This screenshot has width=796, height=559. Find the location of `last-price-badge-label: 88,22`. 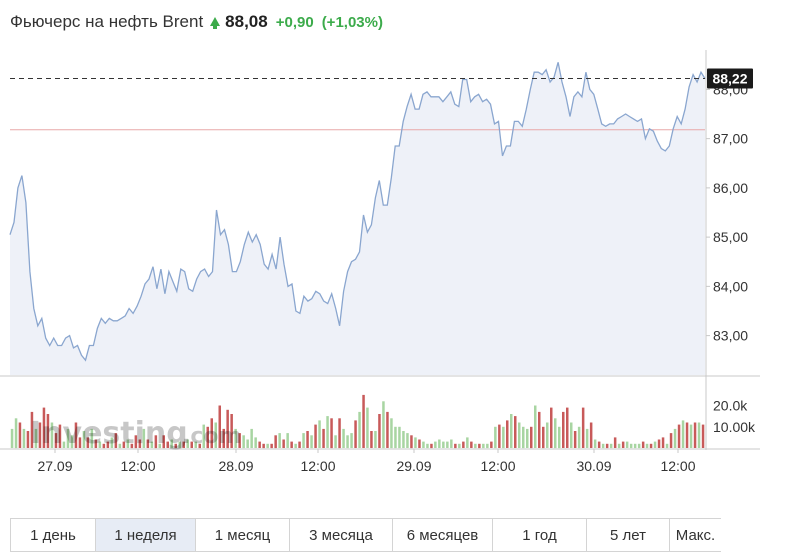

last-price-badge-label: 88,22 is located at coordinates (729, 79).